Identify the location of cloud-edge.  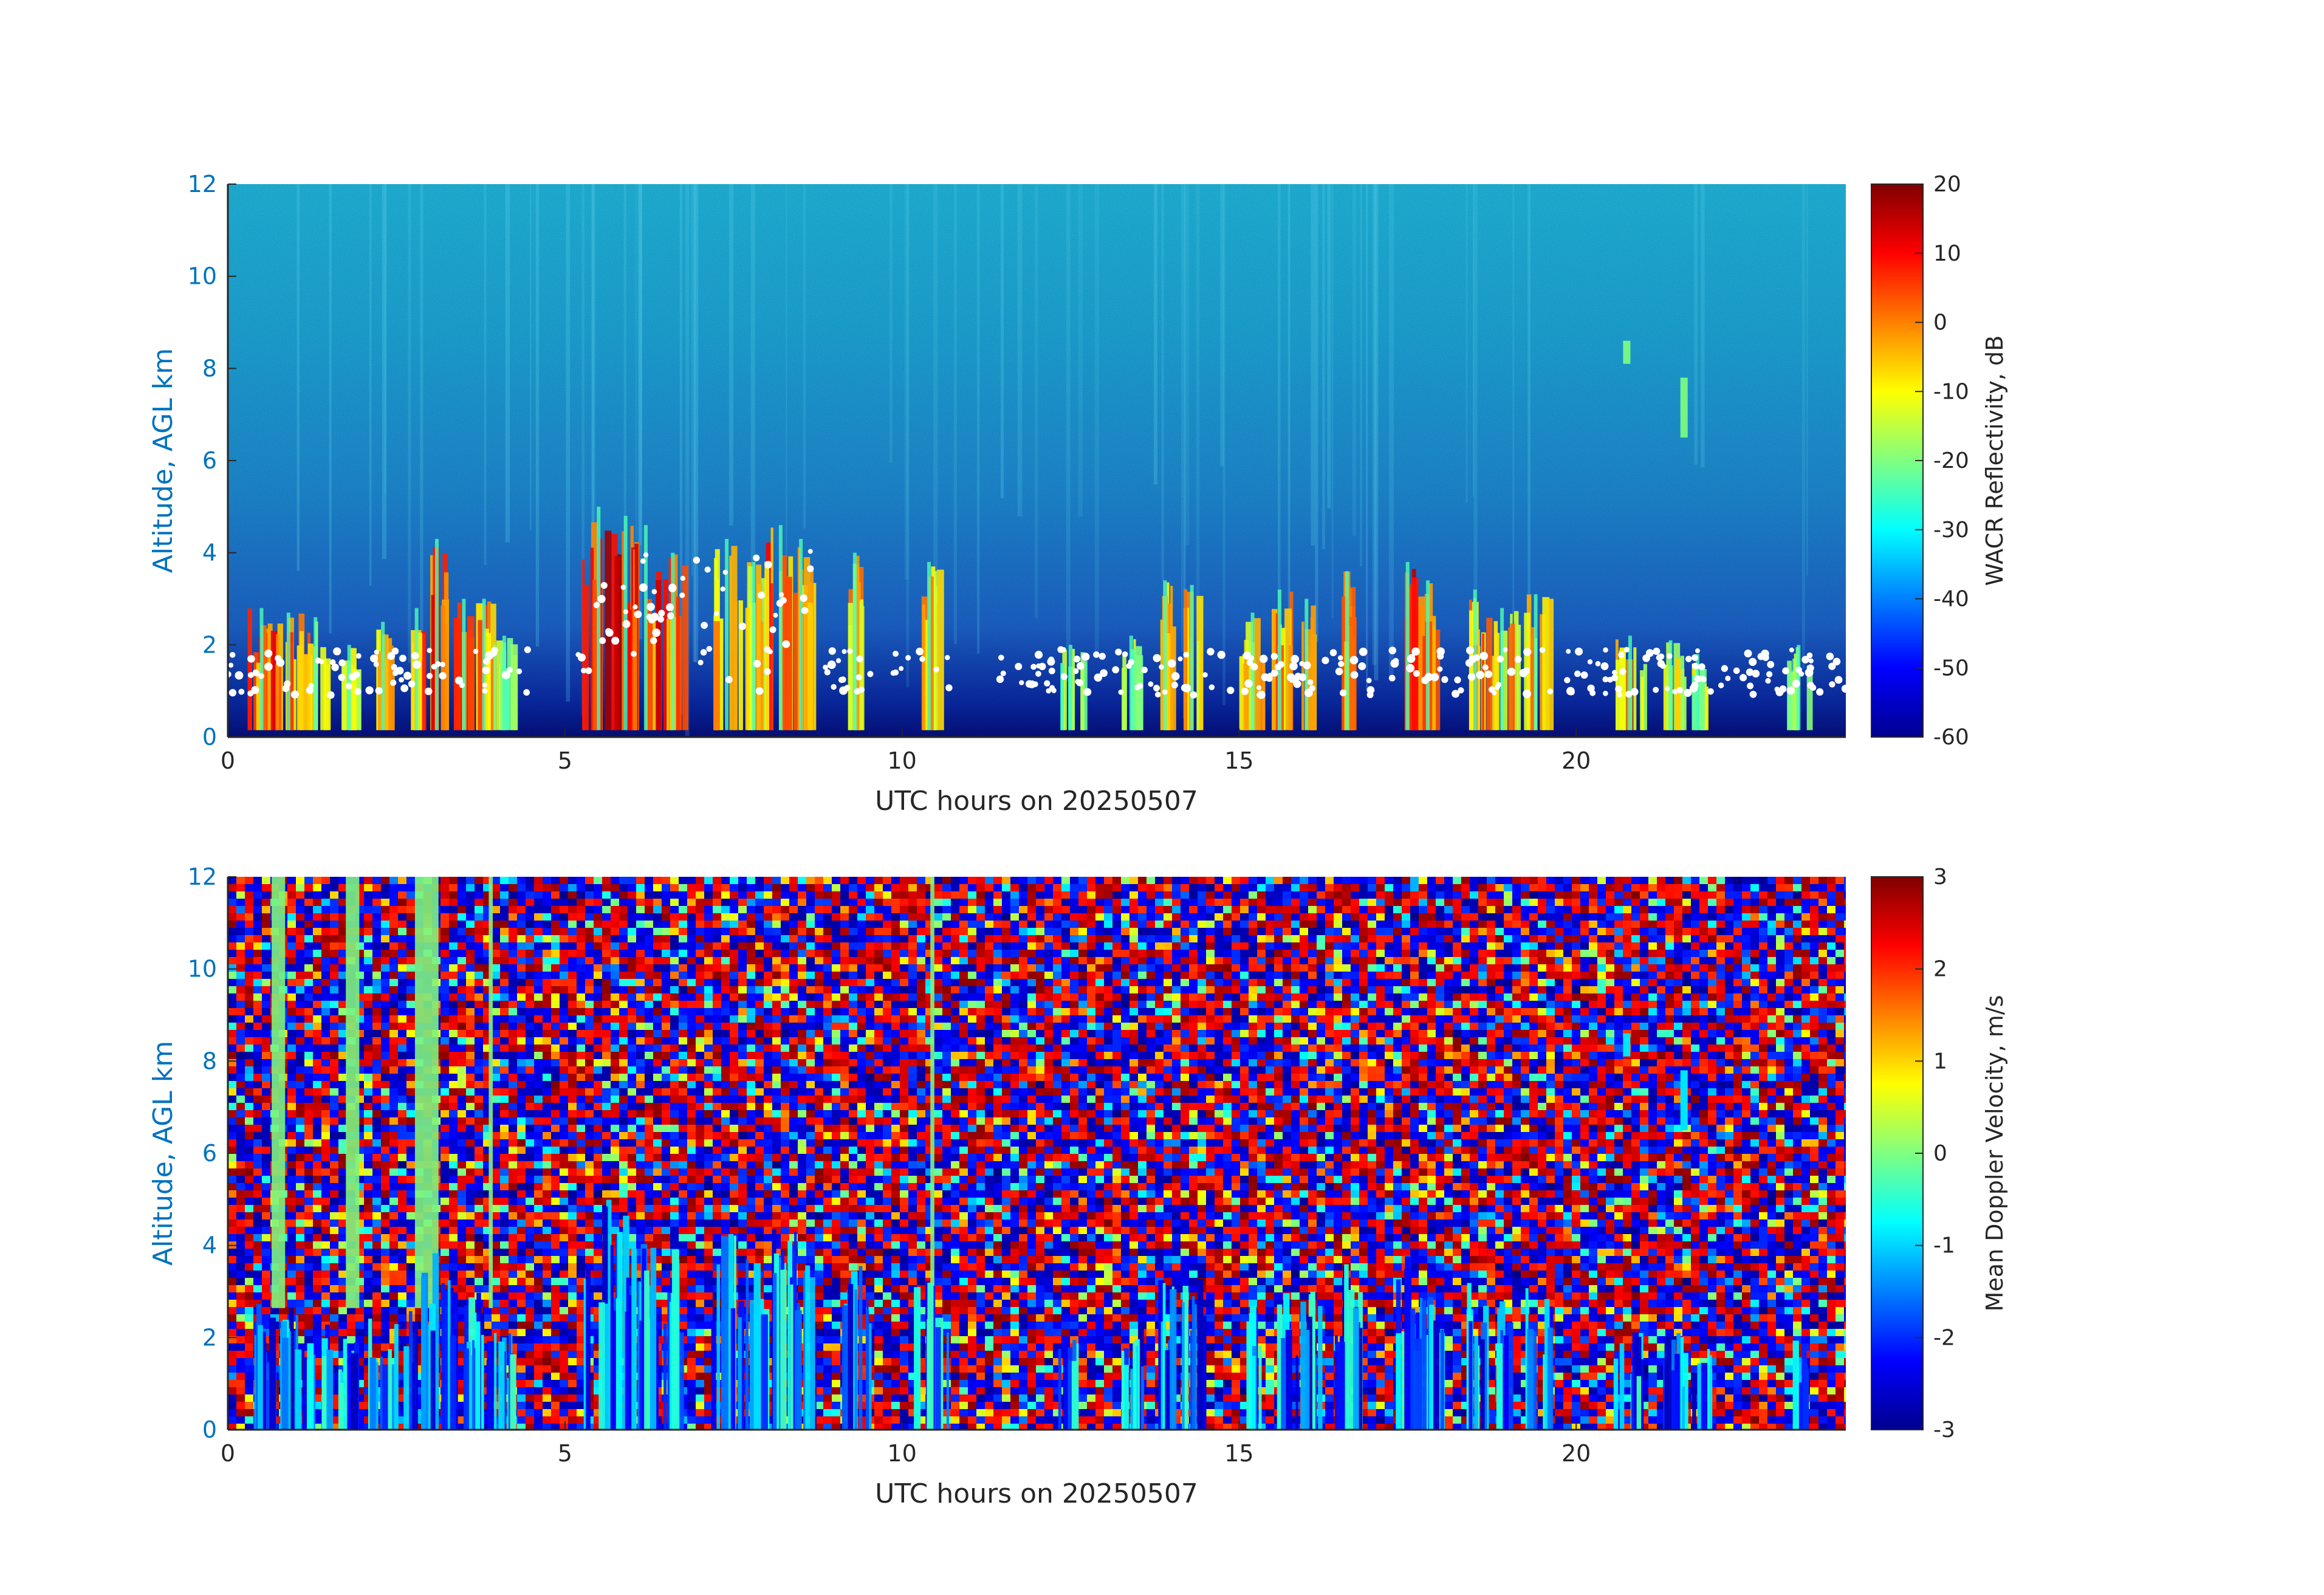
(504, 683).